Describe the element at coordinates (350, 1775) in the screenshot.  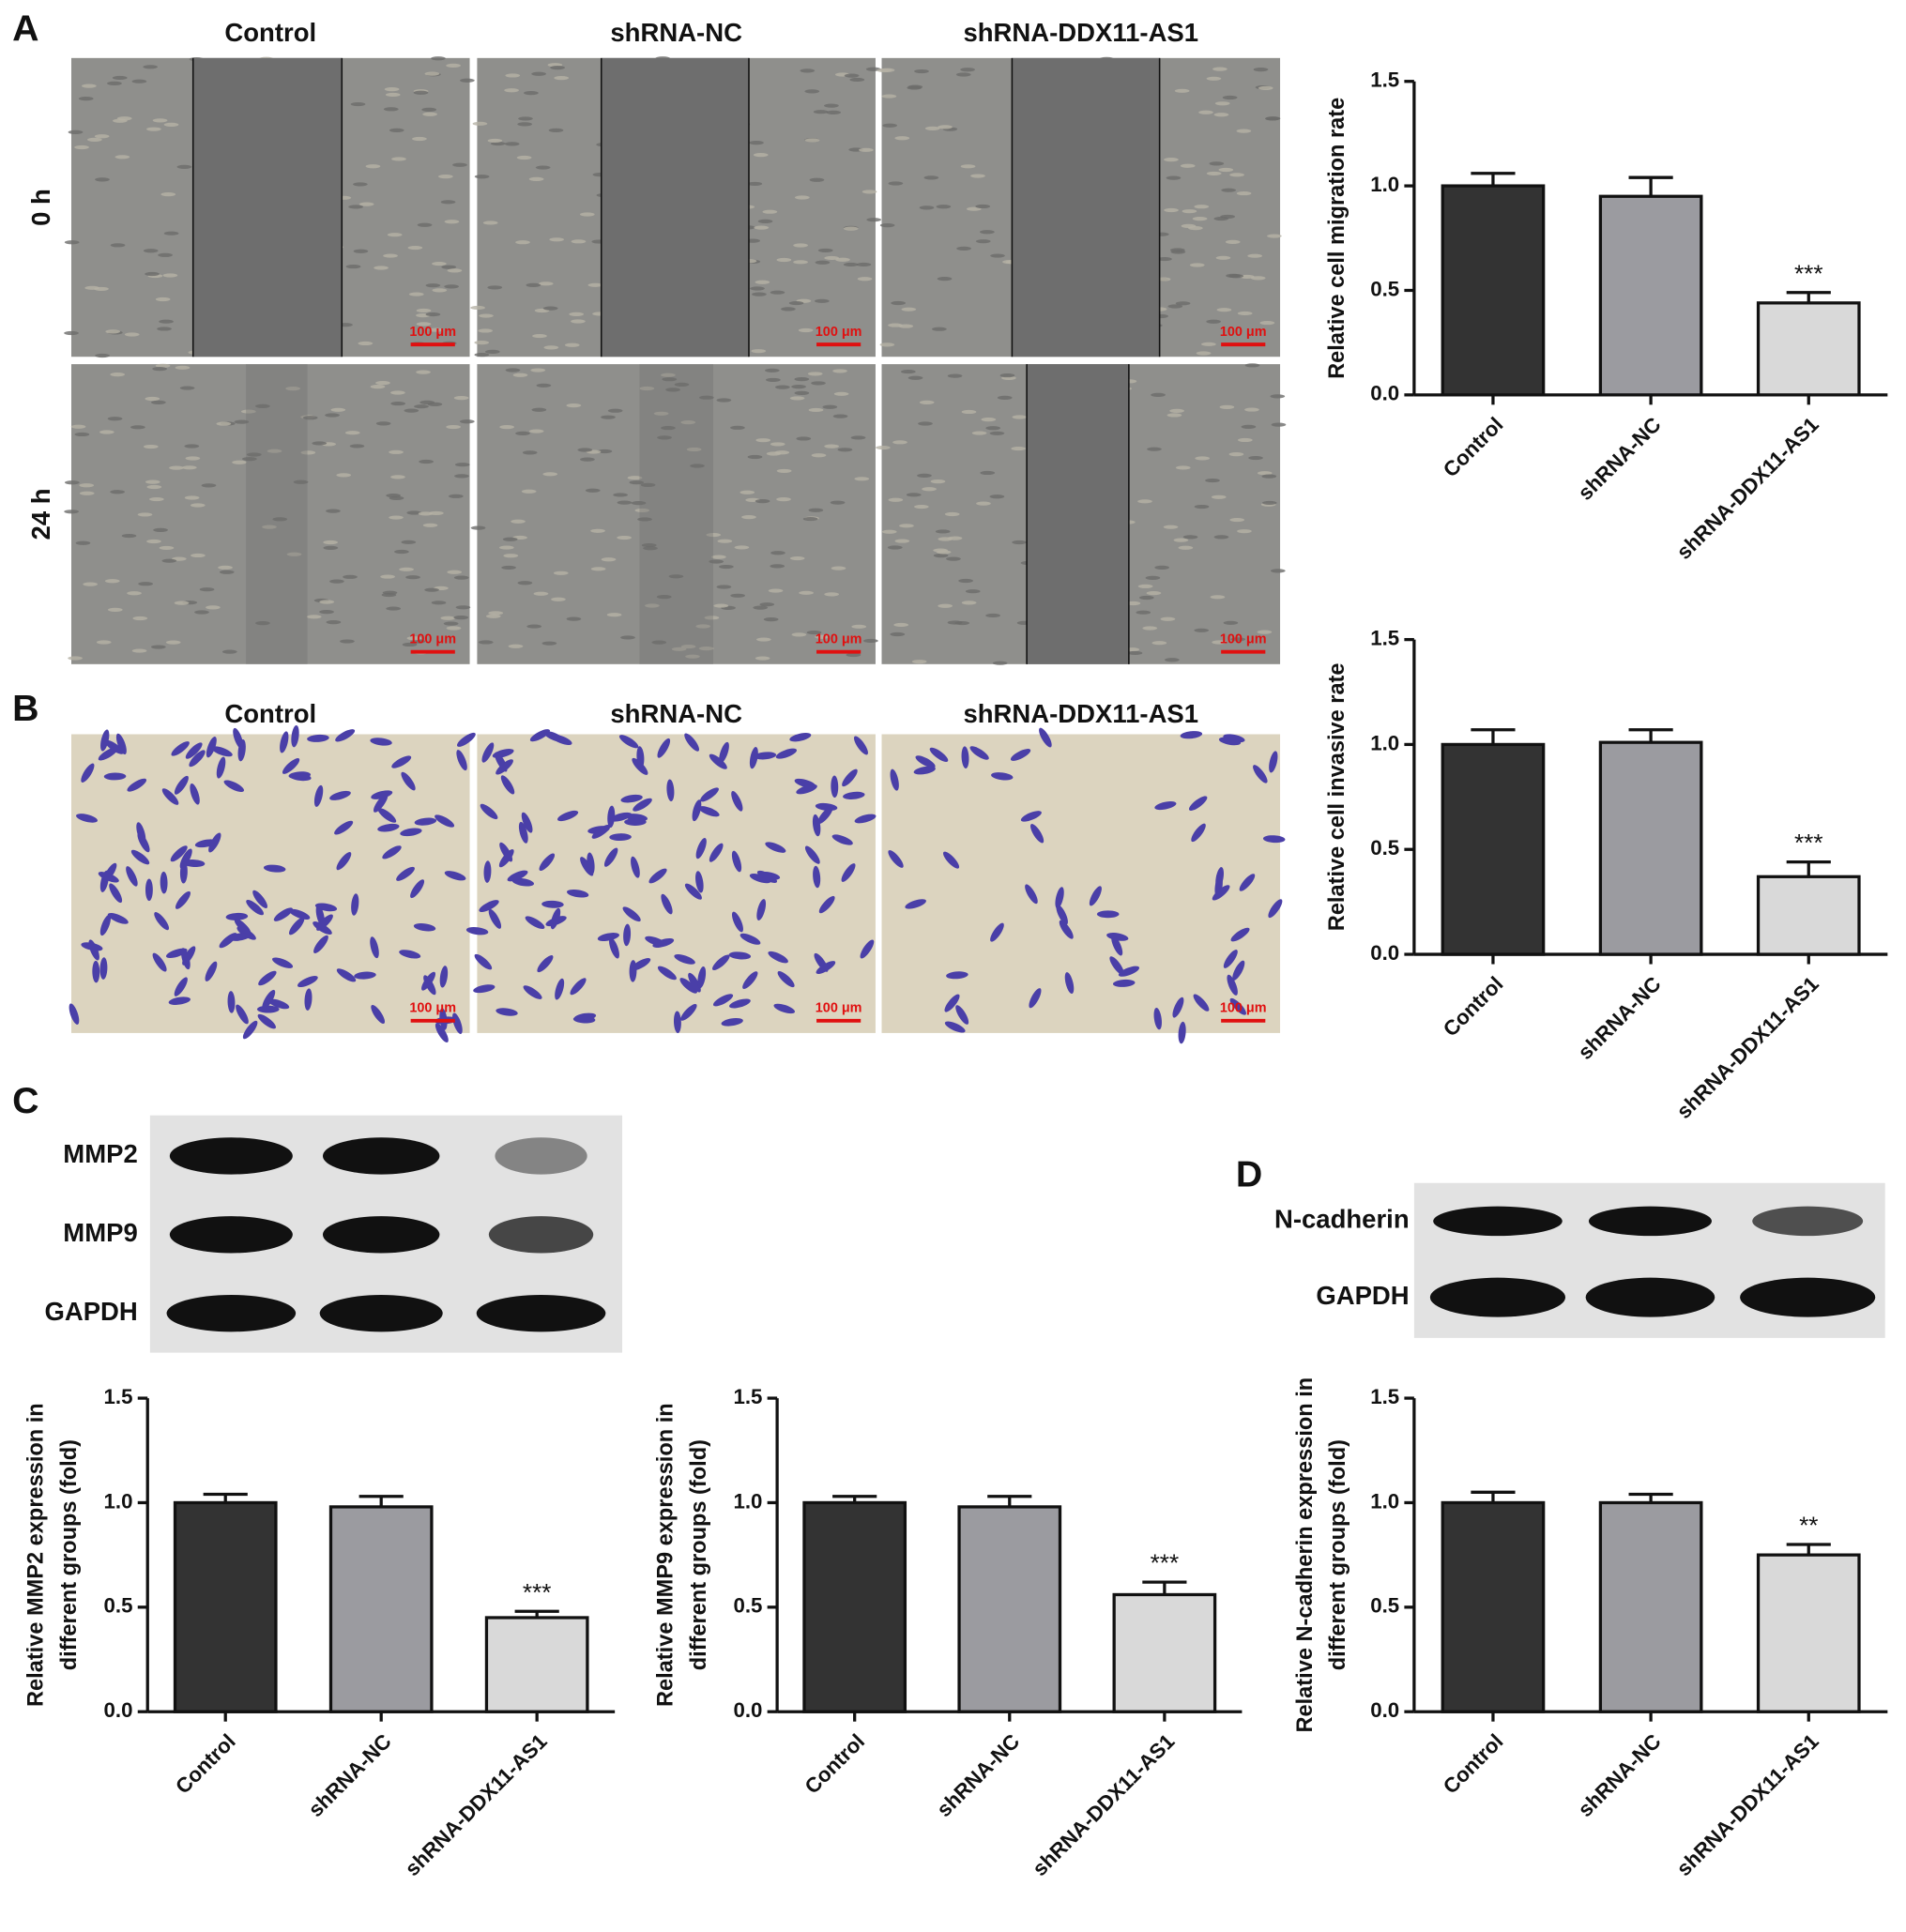
I see `x-tick-label: shRNA-NC` at that location.